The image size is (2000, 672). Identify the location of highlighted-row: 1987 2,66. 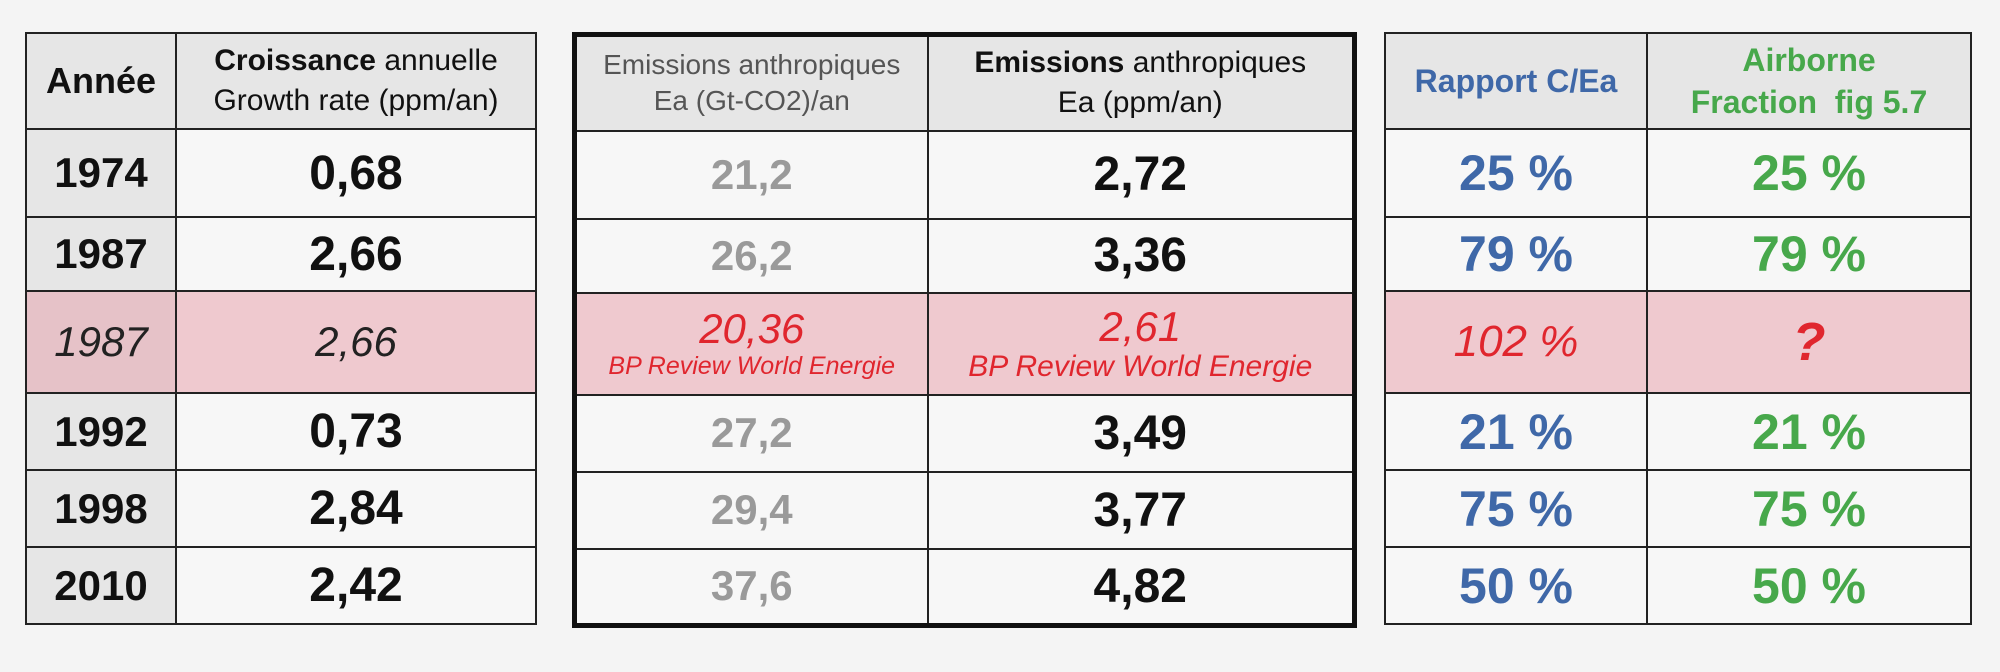
(281, 342).